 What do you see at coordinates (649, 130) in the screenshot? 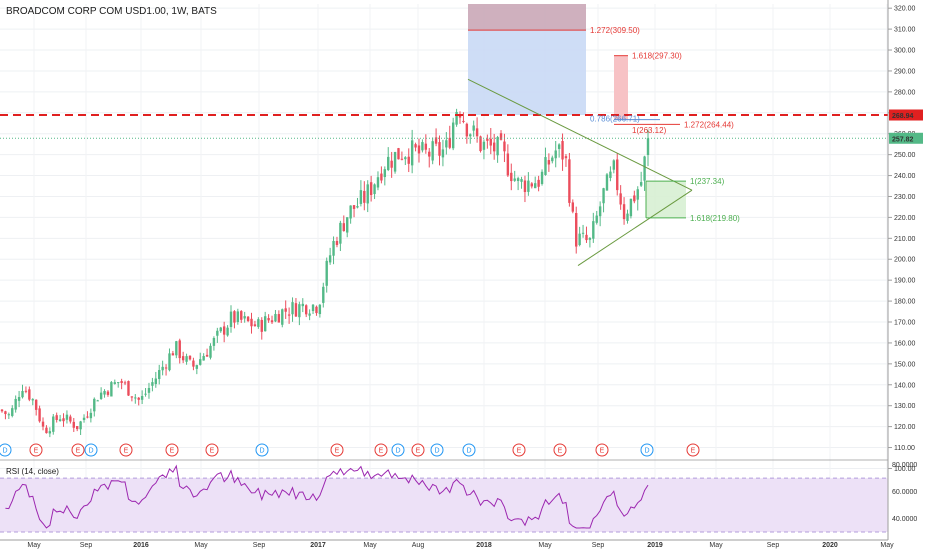
I see `fib-annotation-label: 1(263.12)` at bounding box center [649, 130].